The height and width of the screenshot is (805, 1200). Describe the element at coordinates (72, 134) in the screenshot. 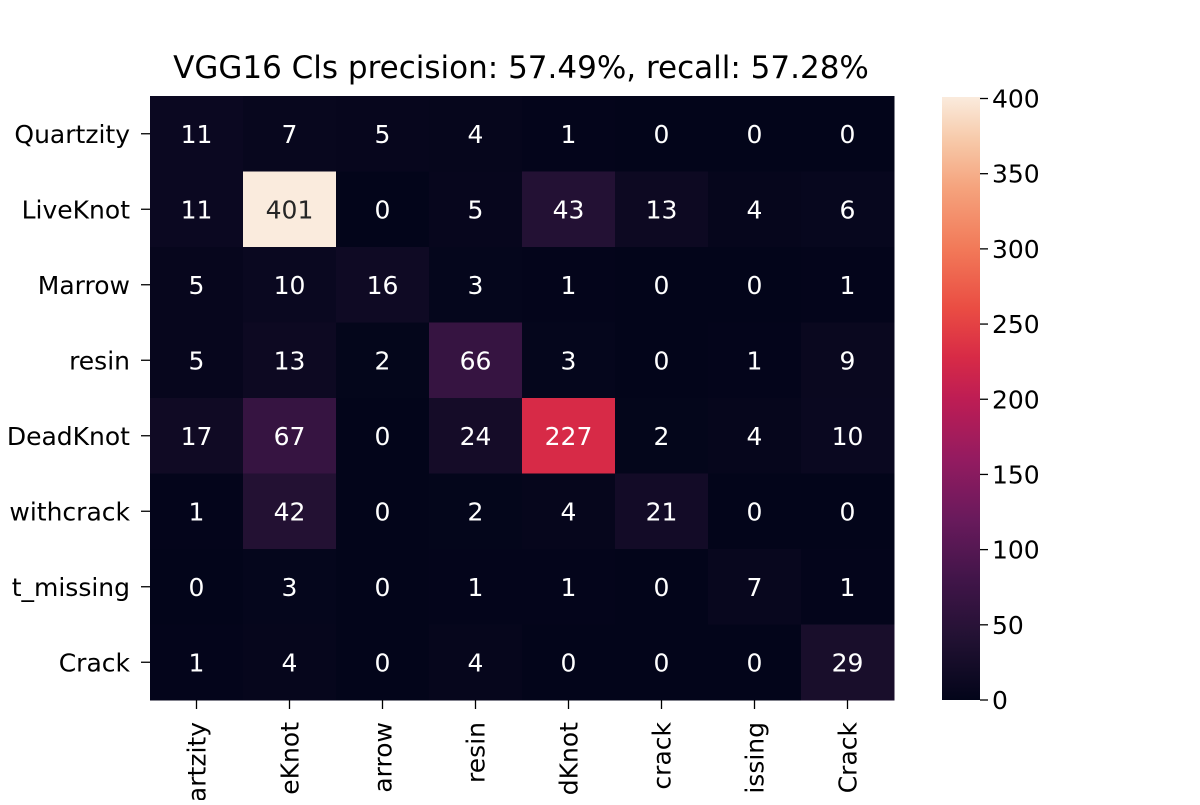

I see `row-tick-label: Quartzity` at that location.